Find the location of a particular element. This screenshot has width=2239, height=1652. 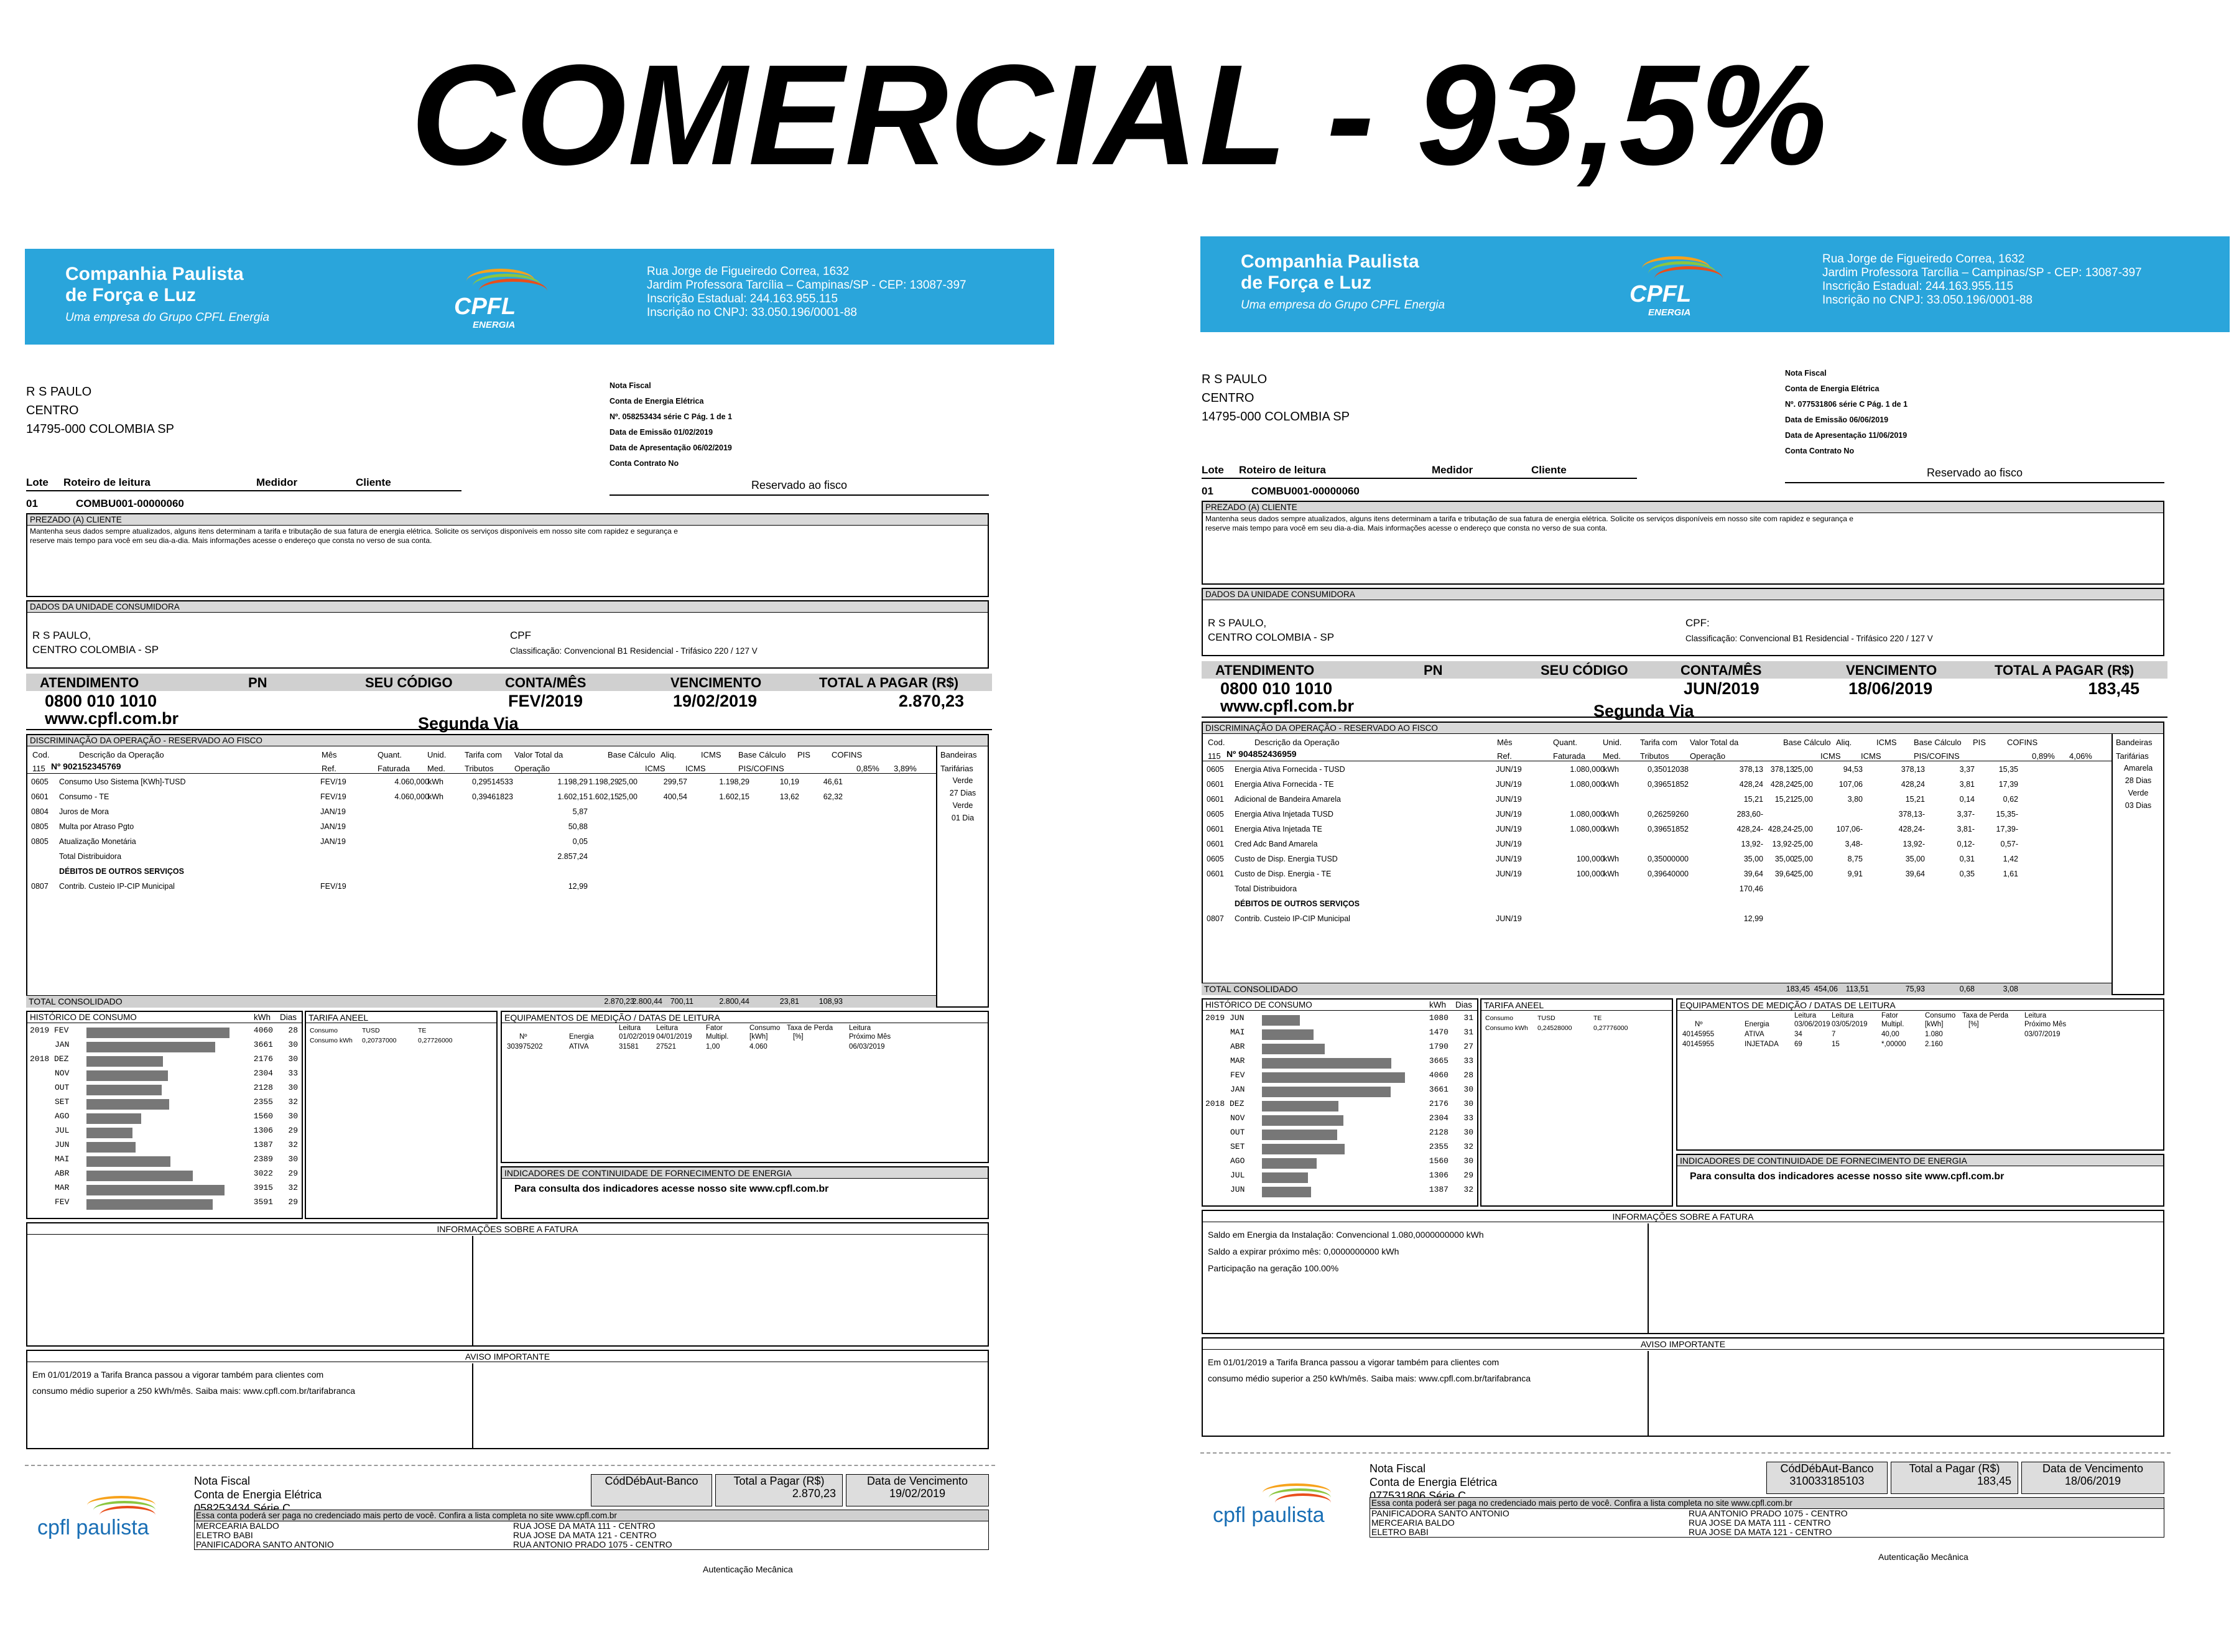

column-subheader: PIS/COFINS is located at coordinates (761, 768).